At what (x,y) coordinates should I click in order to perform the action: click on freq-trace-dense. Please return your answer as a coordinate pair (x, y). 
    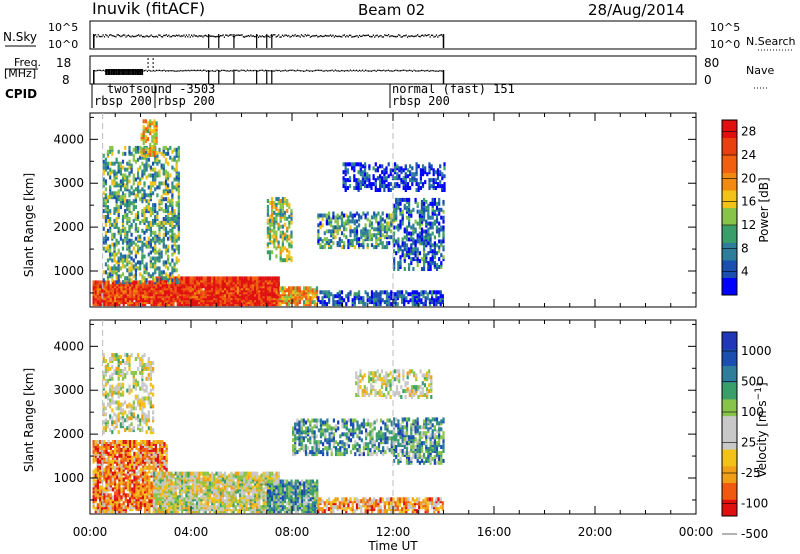
    Looking at the image, I should click on (122, 72).